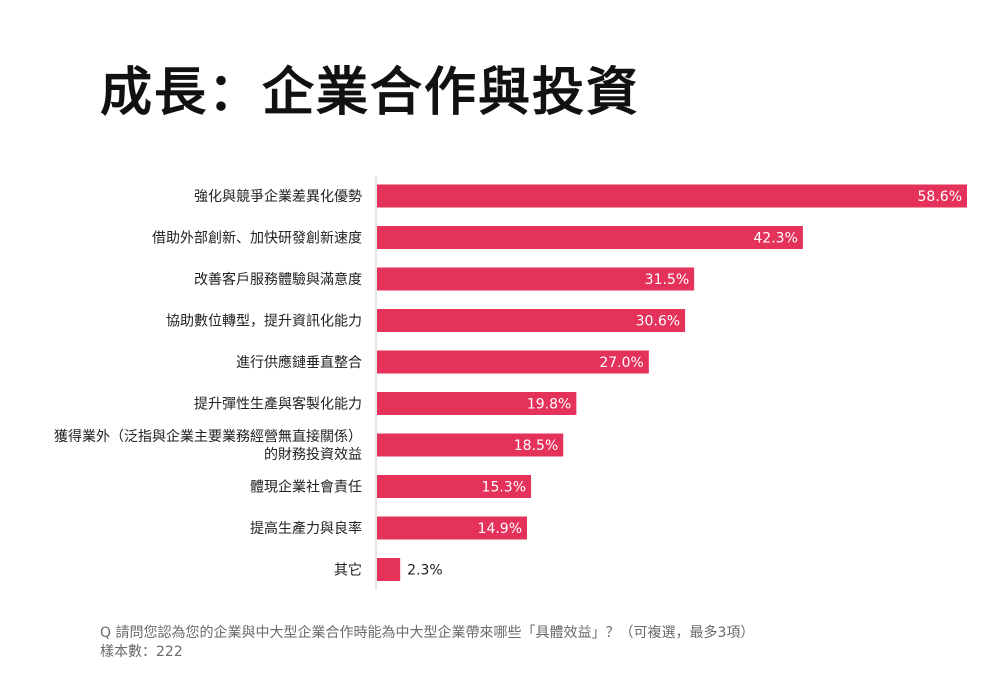 This screenshot has height=695, width=1001. I want to click on sample-size: 樣本數：222, so click(141, 652).